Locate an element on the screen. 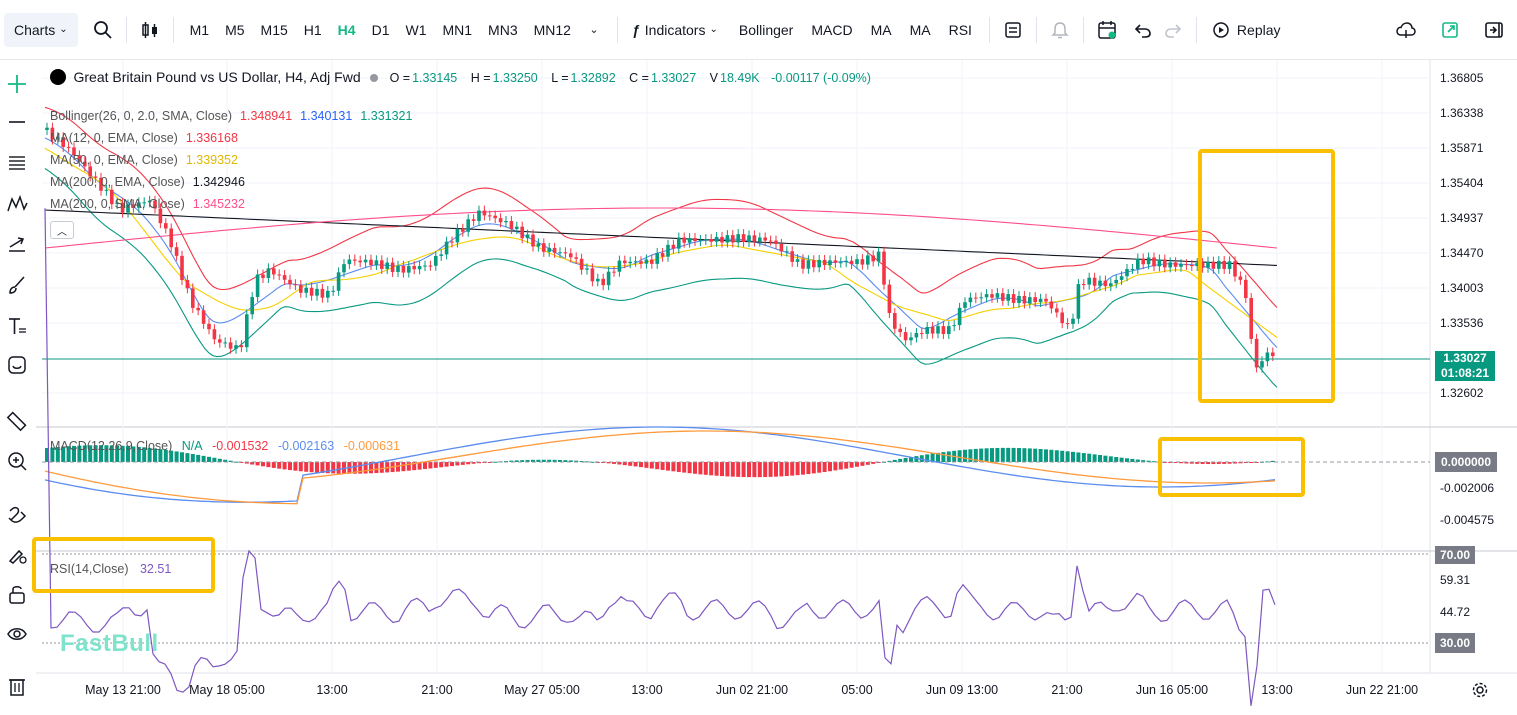 This screenshot has width=1517, height=715. fib-tool is located at coordinates (17, 163).